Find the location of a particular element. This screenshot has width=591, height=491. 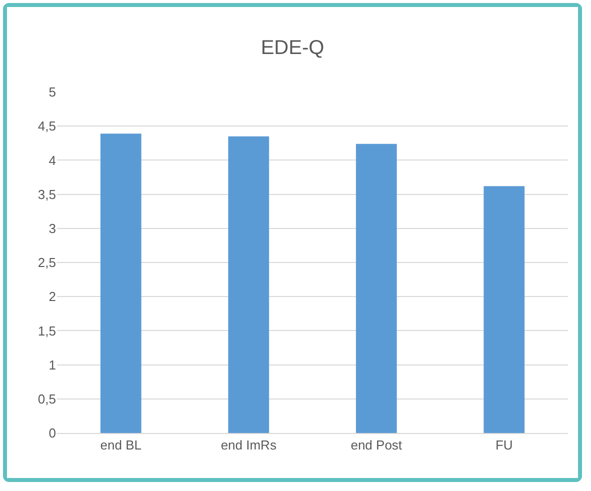

y-tick-label: 3 is located at coordinates (52, 228).